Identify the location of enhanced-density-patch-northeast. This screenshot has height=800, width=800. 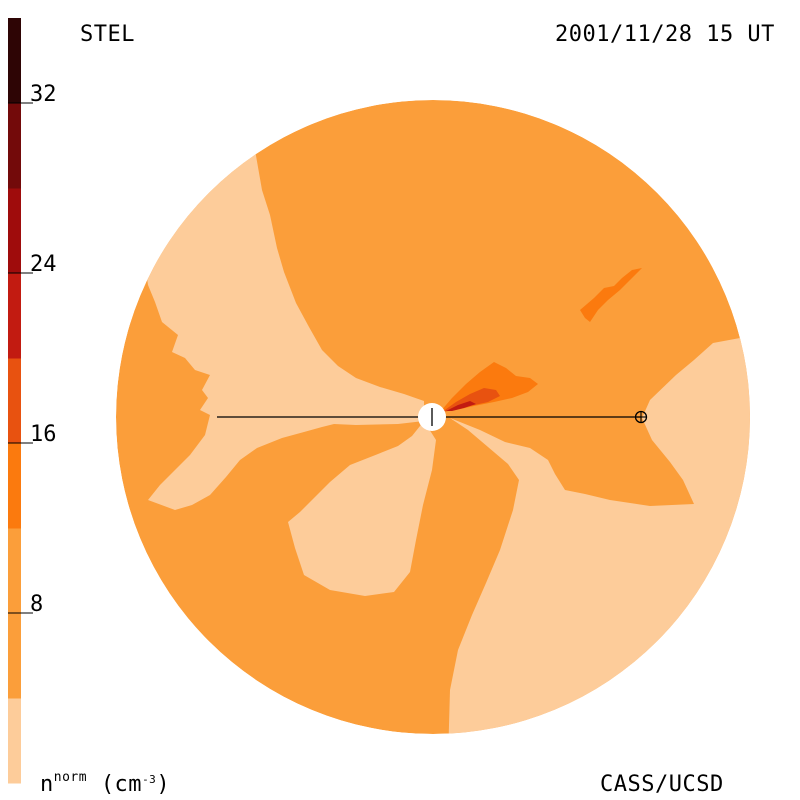
(611, 295).